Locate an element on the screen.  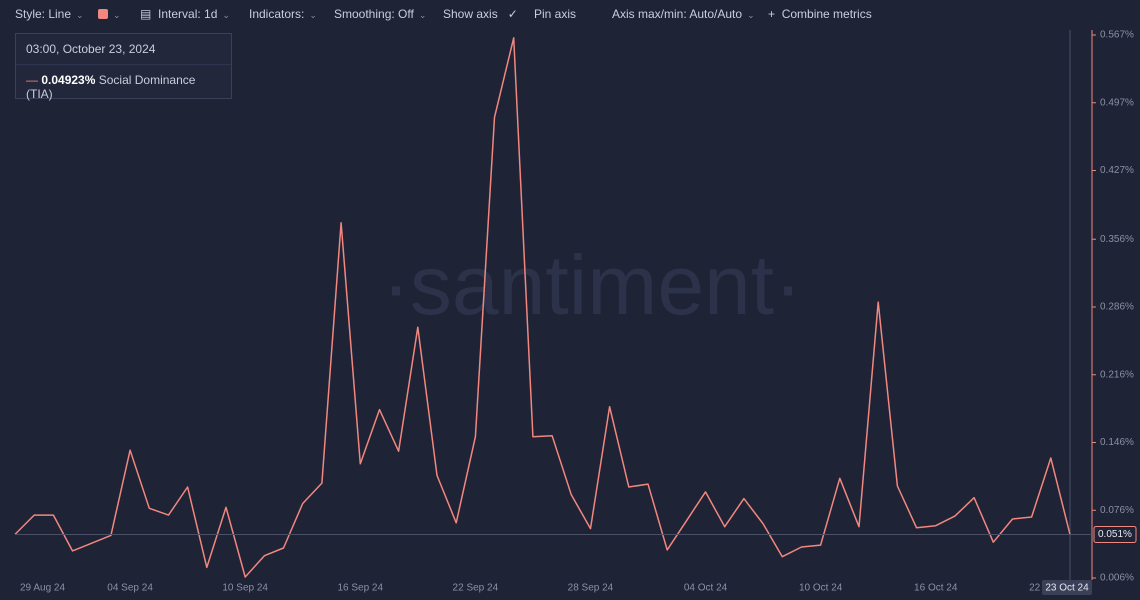
x-tick-label: 04 Sep 24 is located at coordinates (130, 588).